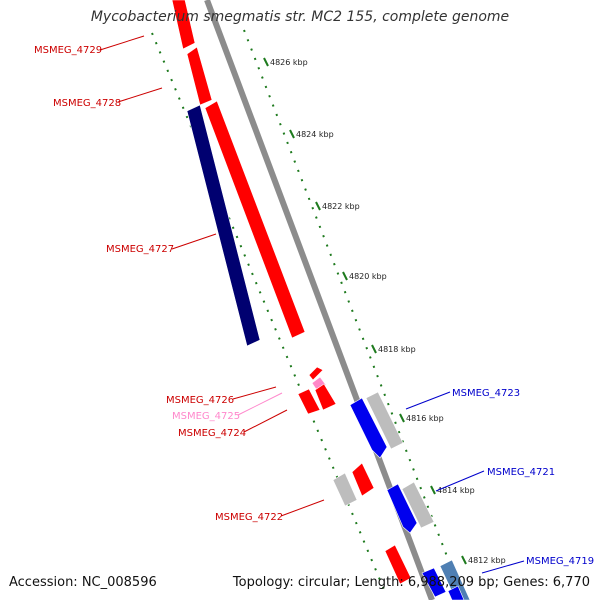  What do you see at coordinates (397, 349) in the screenshot?
I see `kbp-label: 4818 kbp` at bounding box center [397, 349].